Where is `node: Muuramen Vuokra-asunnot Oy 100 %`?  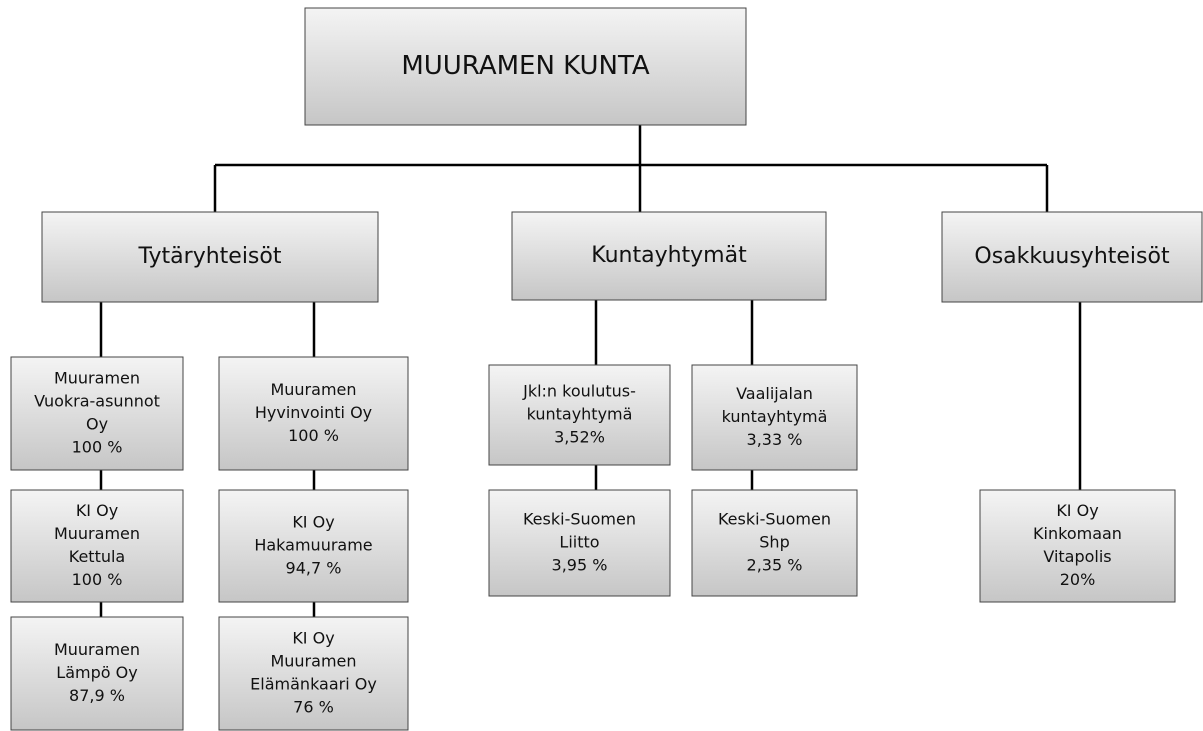
node: Muuramen Vuokra-asunnot Oy 100 % is located at coordinates (97, 413).